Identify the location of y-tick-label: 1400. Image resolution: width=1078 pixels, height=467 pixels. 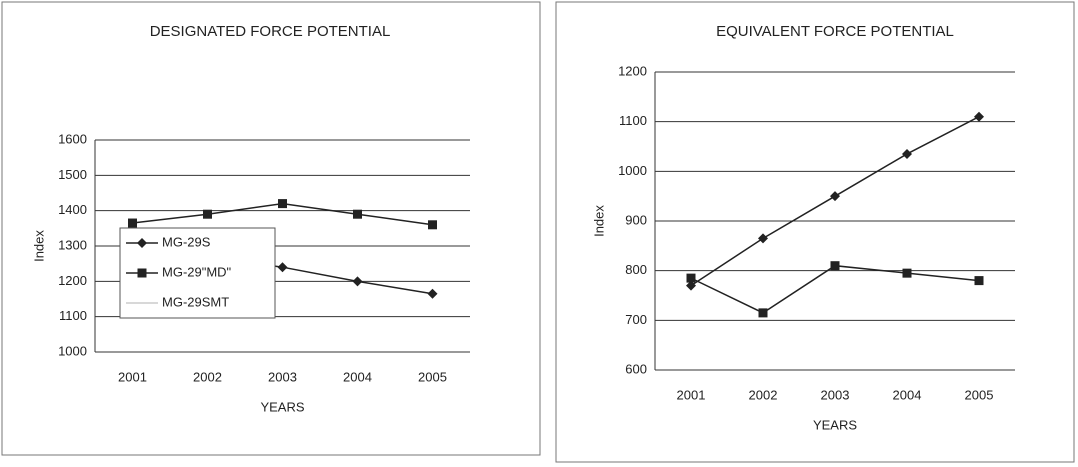
(72, 209).